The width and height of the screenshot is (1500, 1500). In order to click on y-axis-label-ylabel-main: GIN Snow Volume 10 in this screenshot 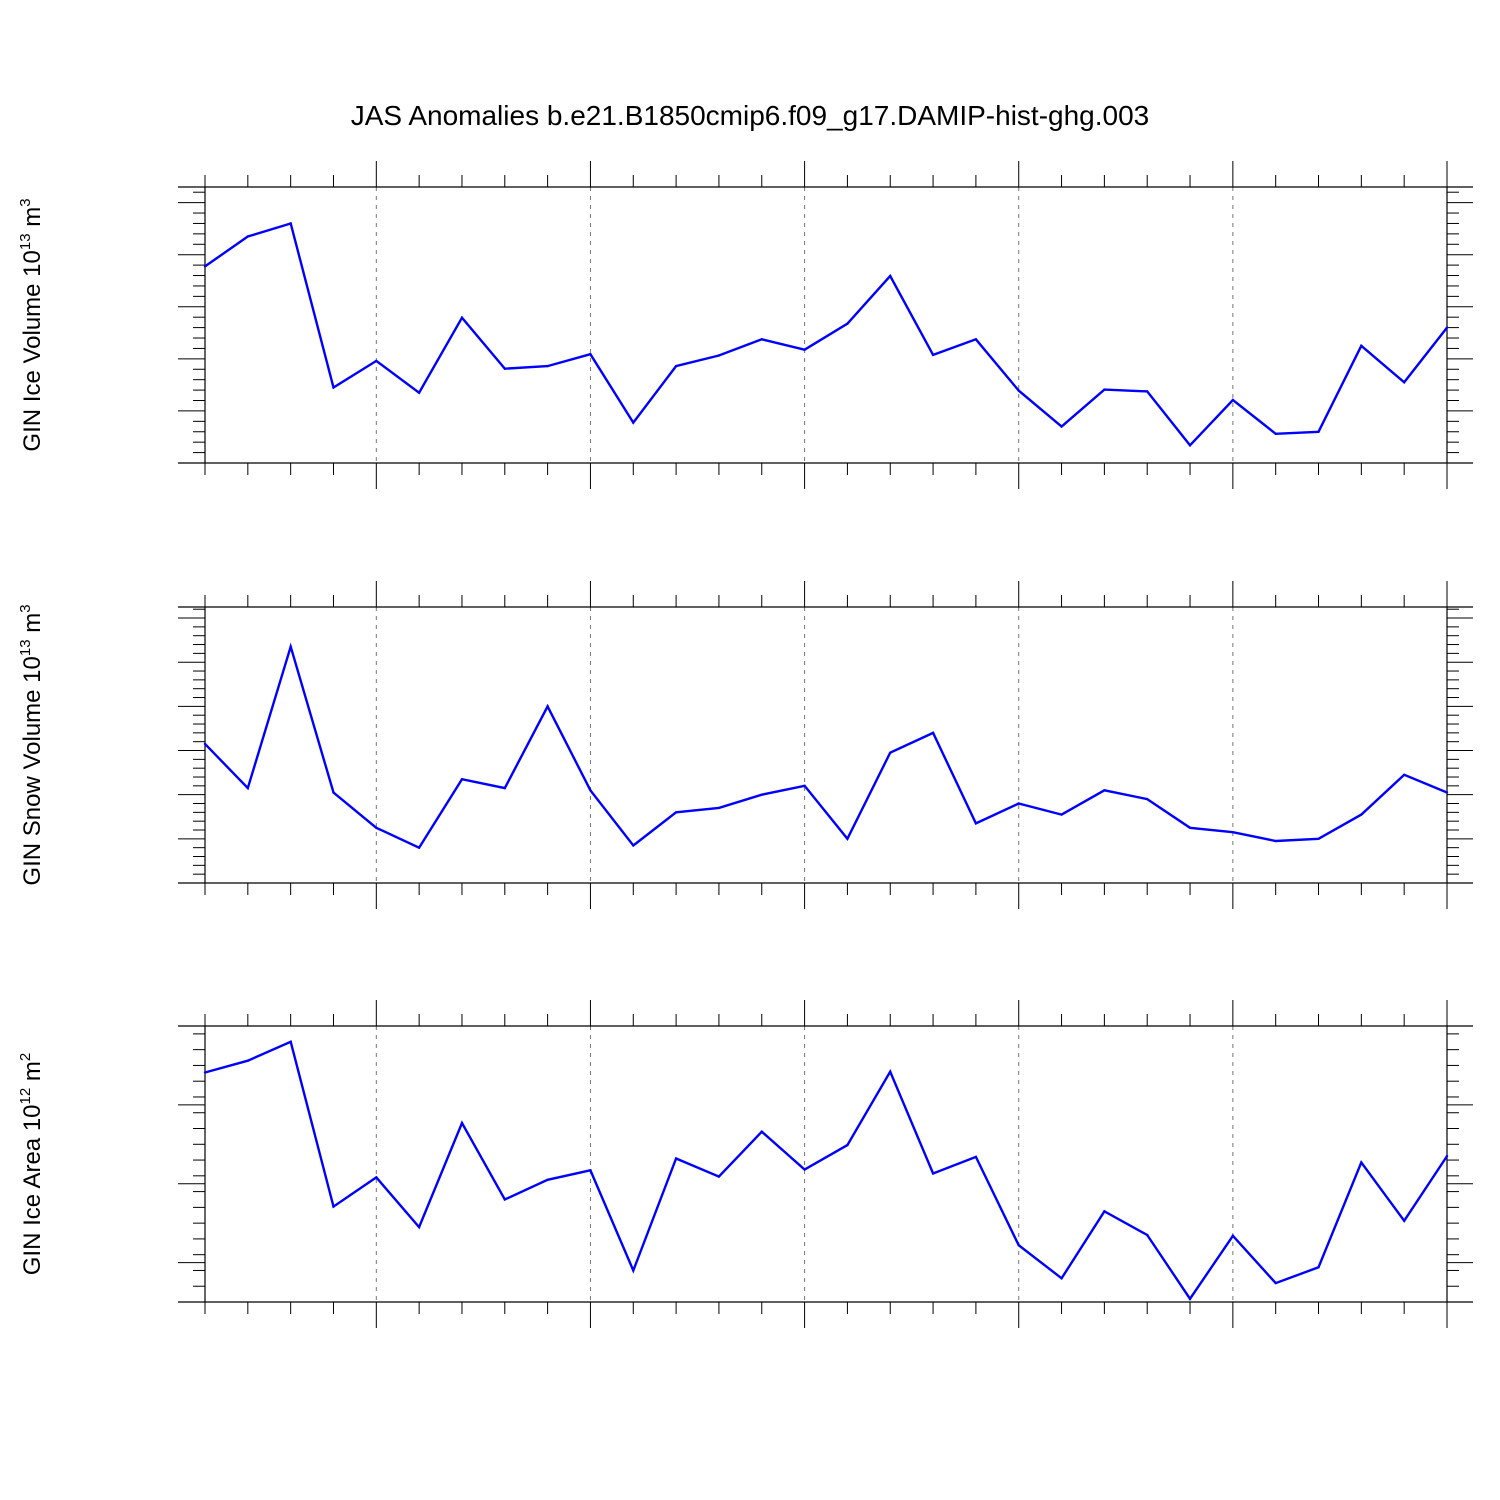, I will do `click(32, 770)`.